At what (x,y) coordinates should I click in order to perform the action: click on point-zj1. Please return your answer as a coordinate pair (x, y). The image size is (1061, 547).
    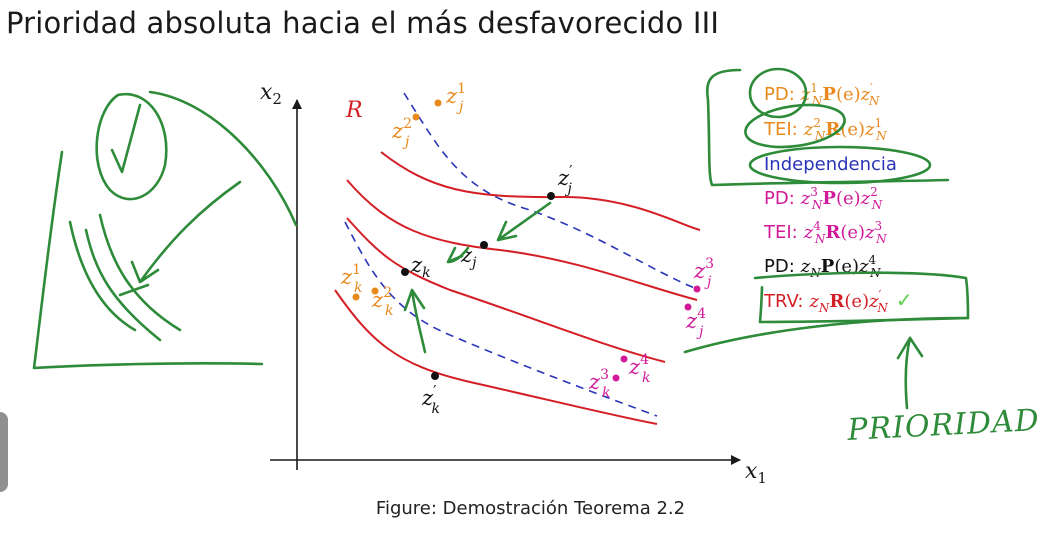
    Looking at the image, I should click on (438, 103).